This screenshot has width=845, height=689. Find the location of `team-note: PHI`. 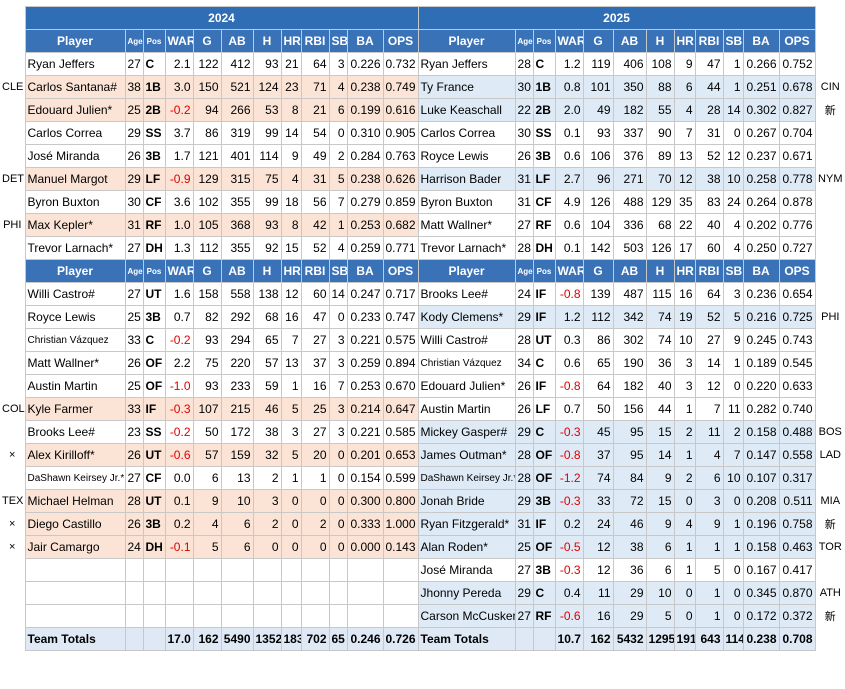

team-note: PHI is located at coordinates (12, 225).